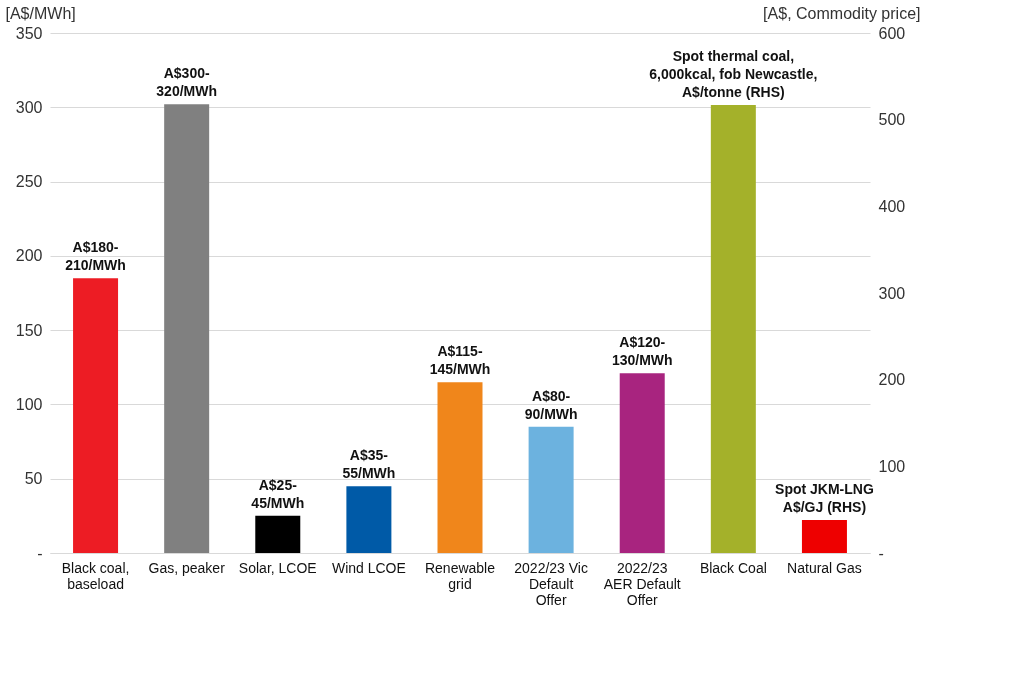 Image resolution: width=1015 pixels, height=692 pixels. What do you see at coordinates (460, 360) in the screenshot?
I see `text: A$115- 145/MWh` at bounding box center [460, 360].